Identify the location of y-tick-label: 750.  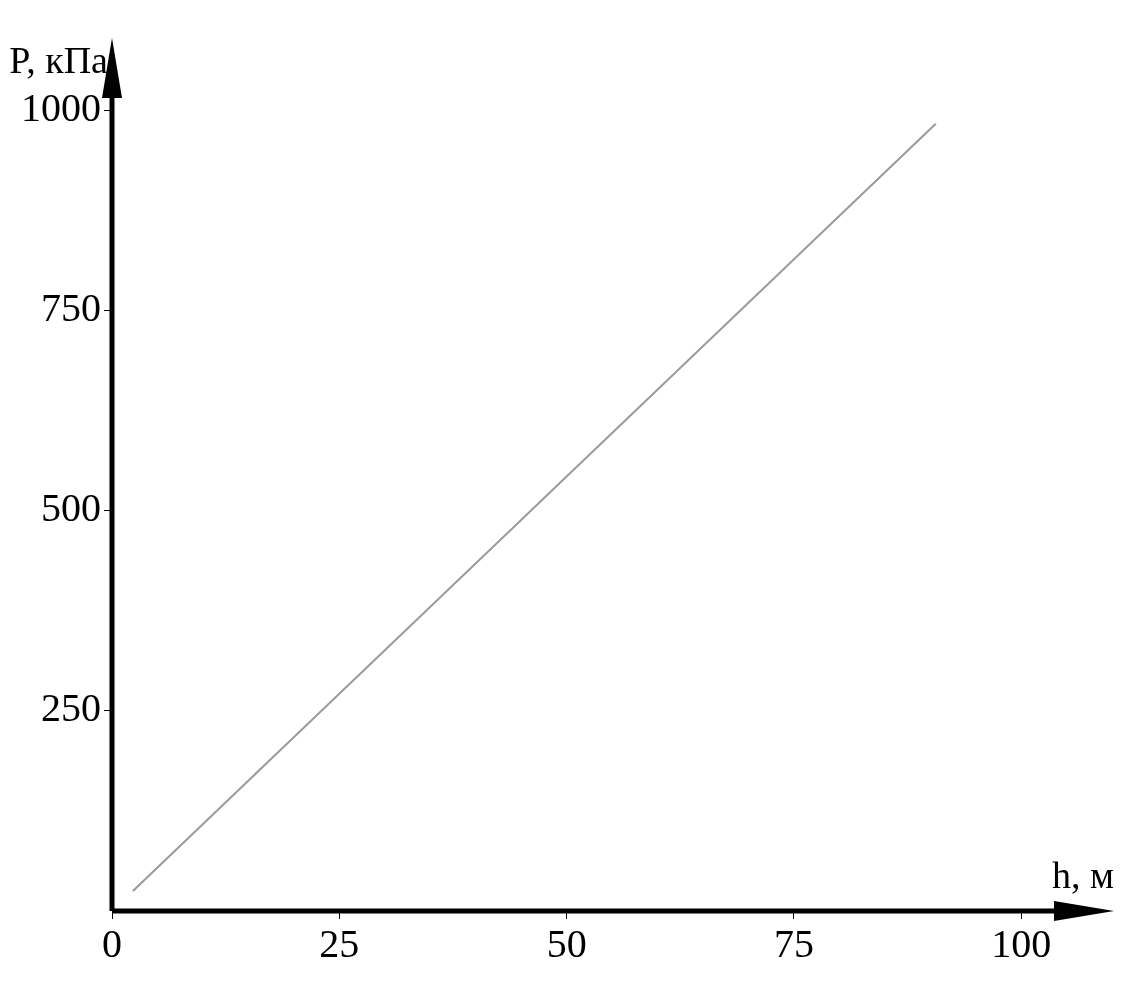
(71, 307).